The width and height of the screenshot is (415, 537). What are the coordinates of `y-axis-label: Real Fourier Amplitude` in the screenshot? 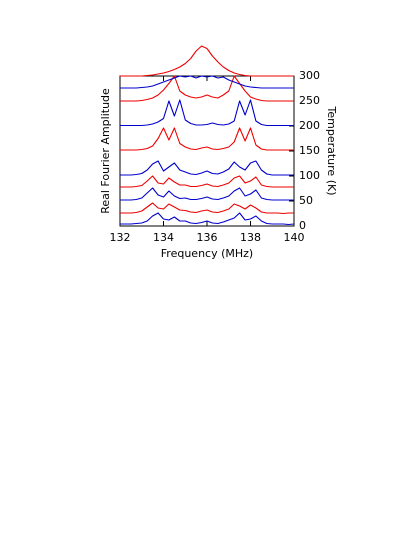 It's located at (105, 151).